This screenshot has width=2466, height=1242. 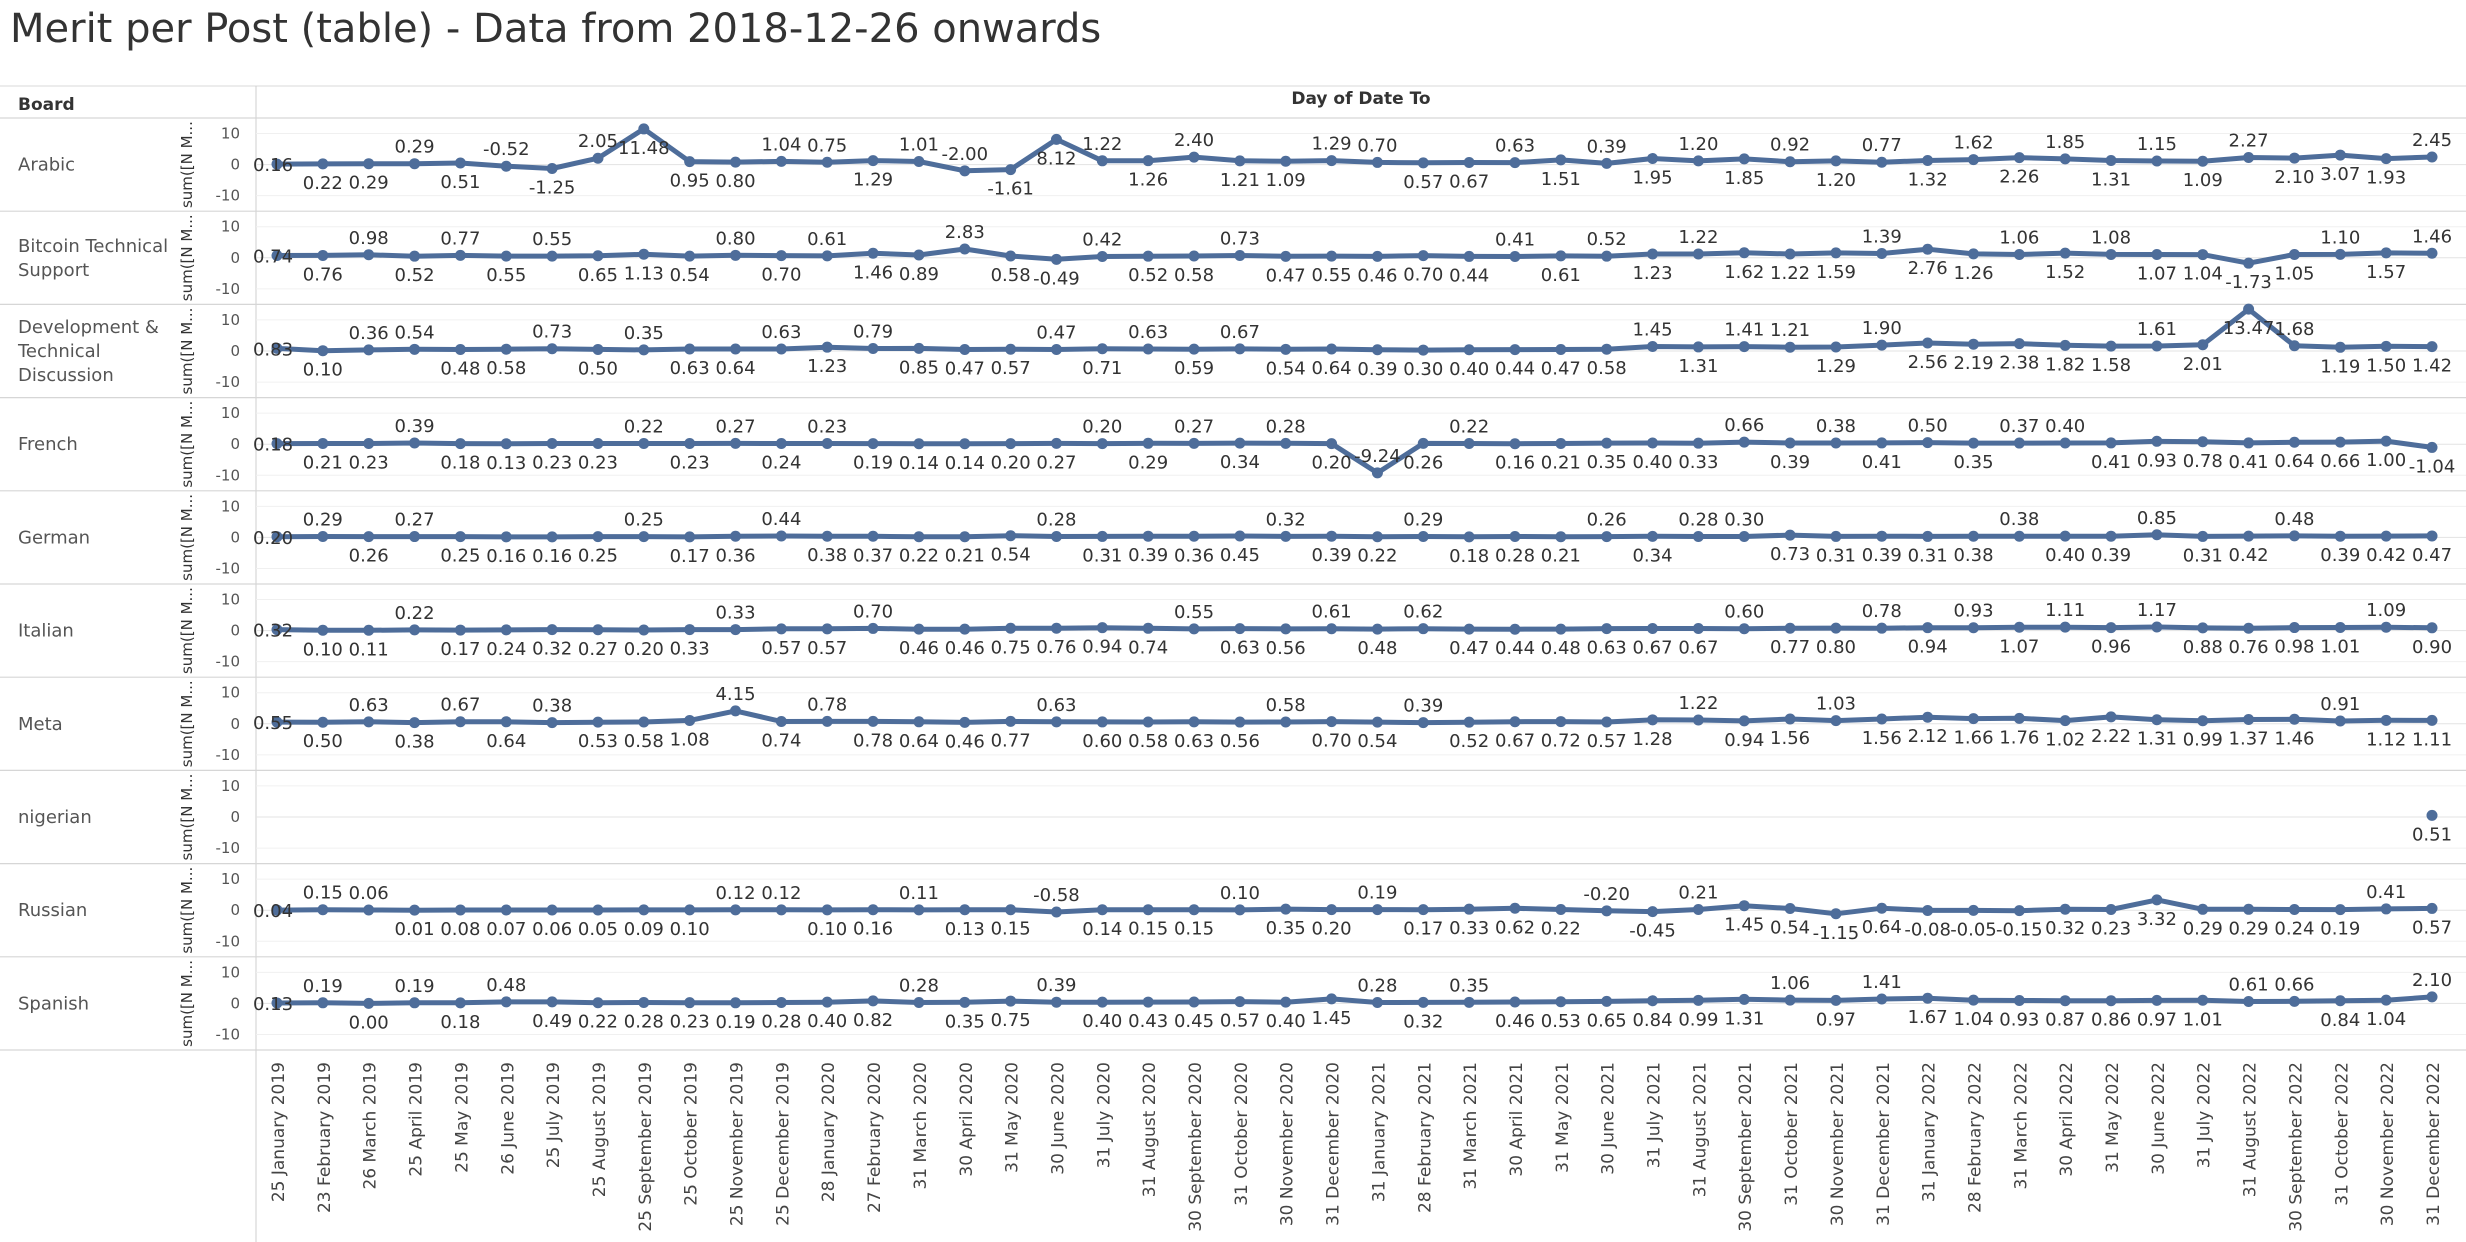 What do you see at coordinates (2065, 740) in the screenshot?
I see `data-label: 1.02` at bounding box center [2065, 740].